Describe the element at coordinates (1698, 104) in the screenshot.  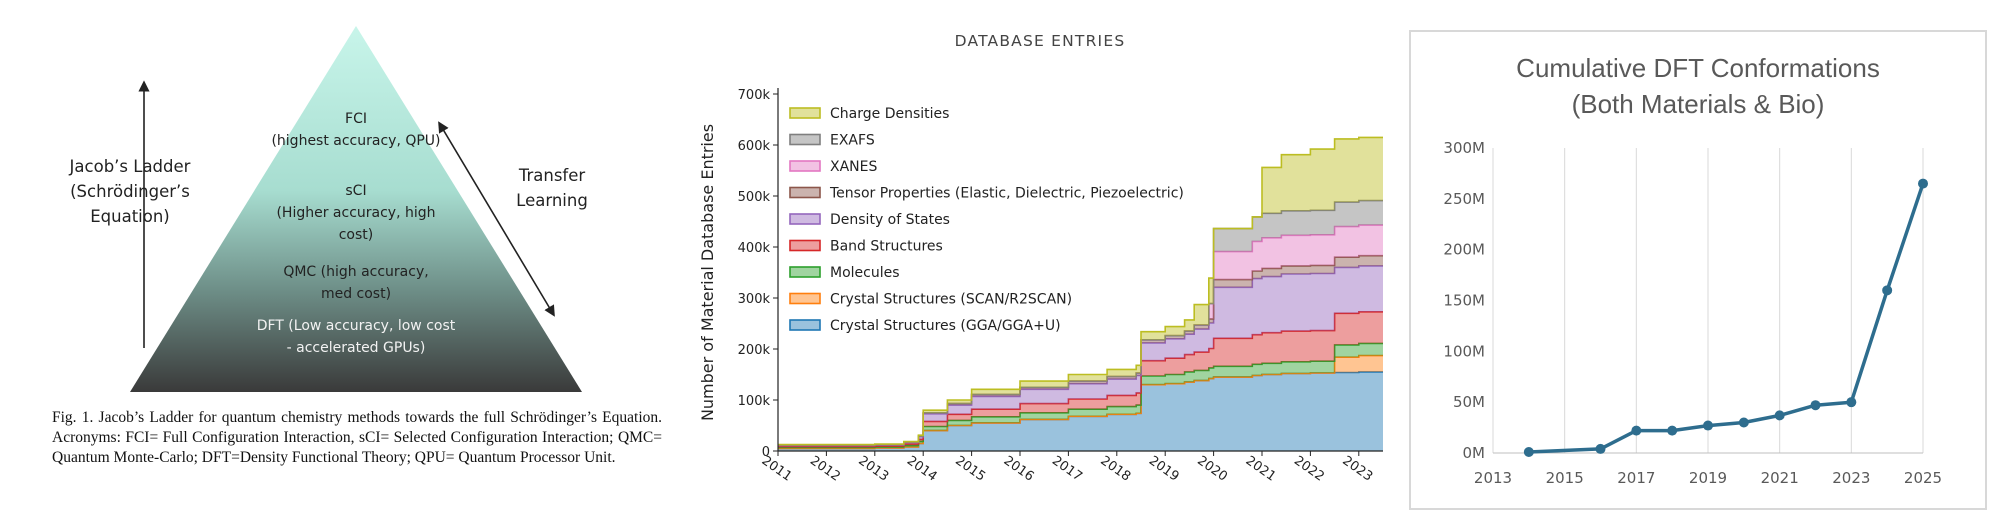
I see `chart-title-line-2: (Both Materials & Bio)` at that location.